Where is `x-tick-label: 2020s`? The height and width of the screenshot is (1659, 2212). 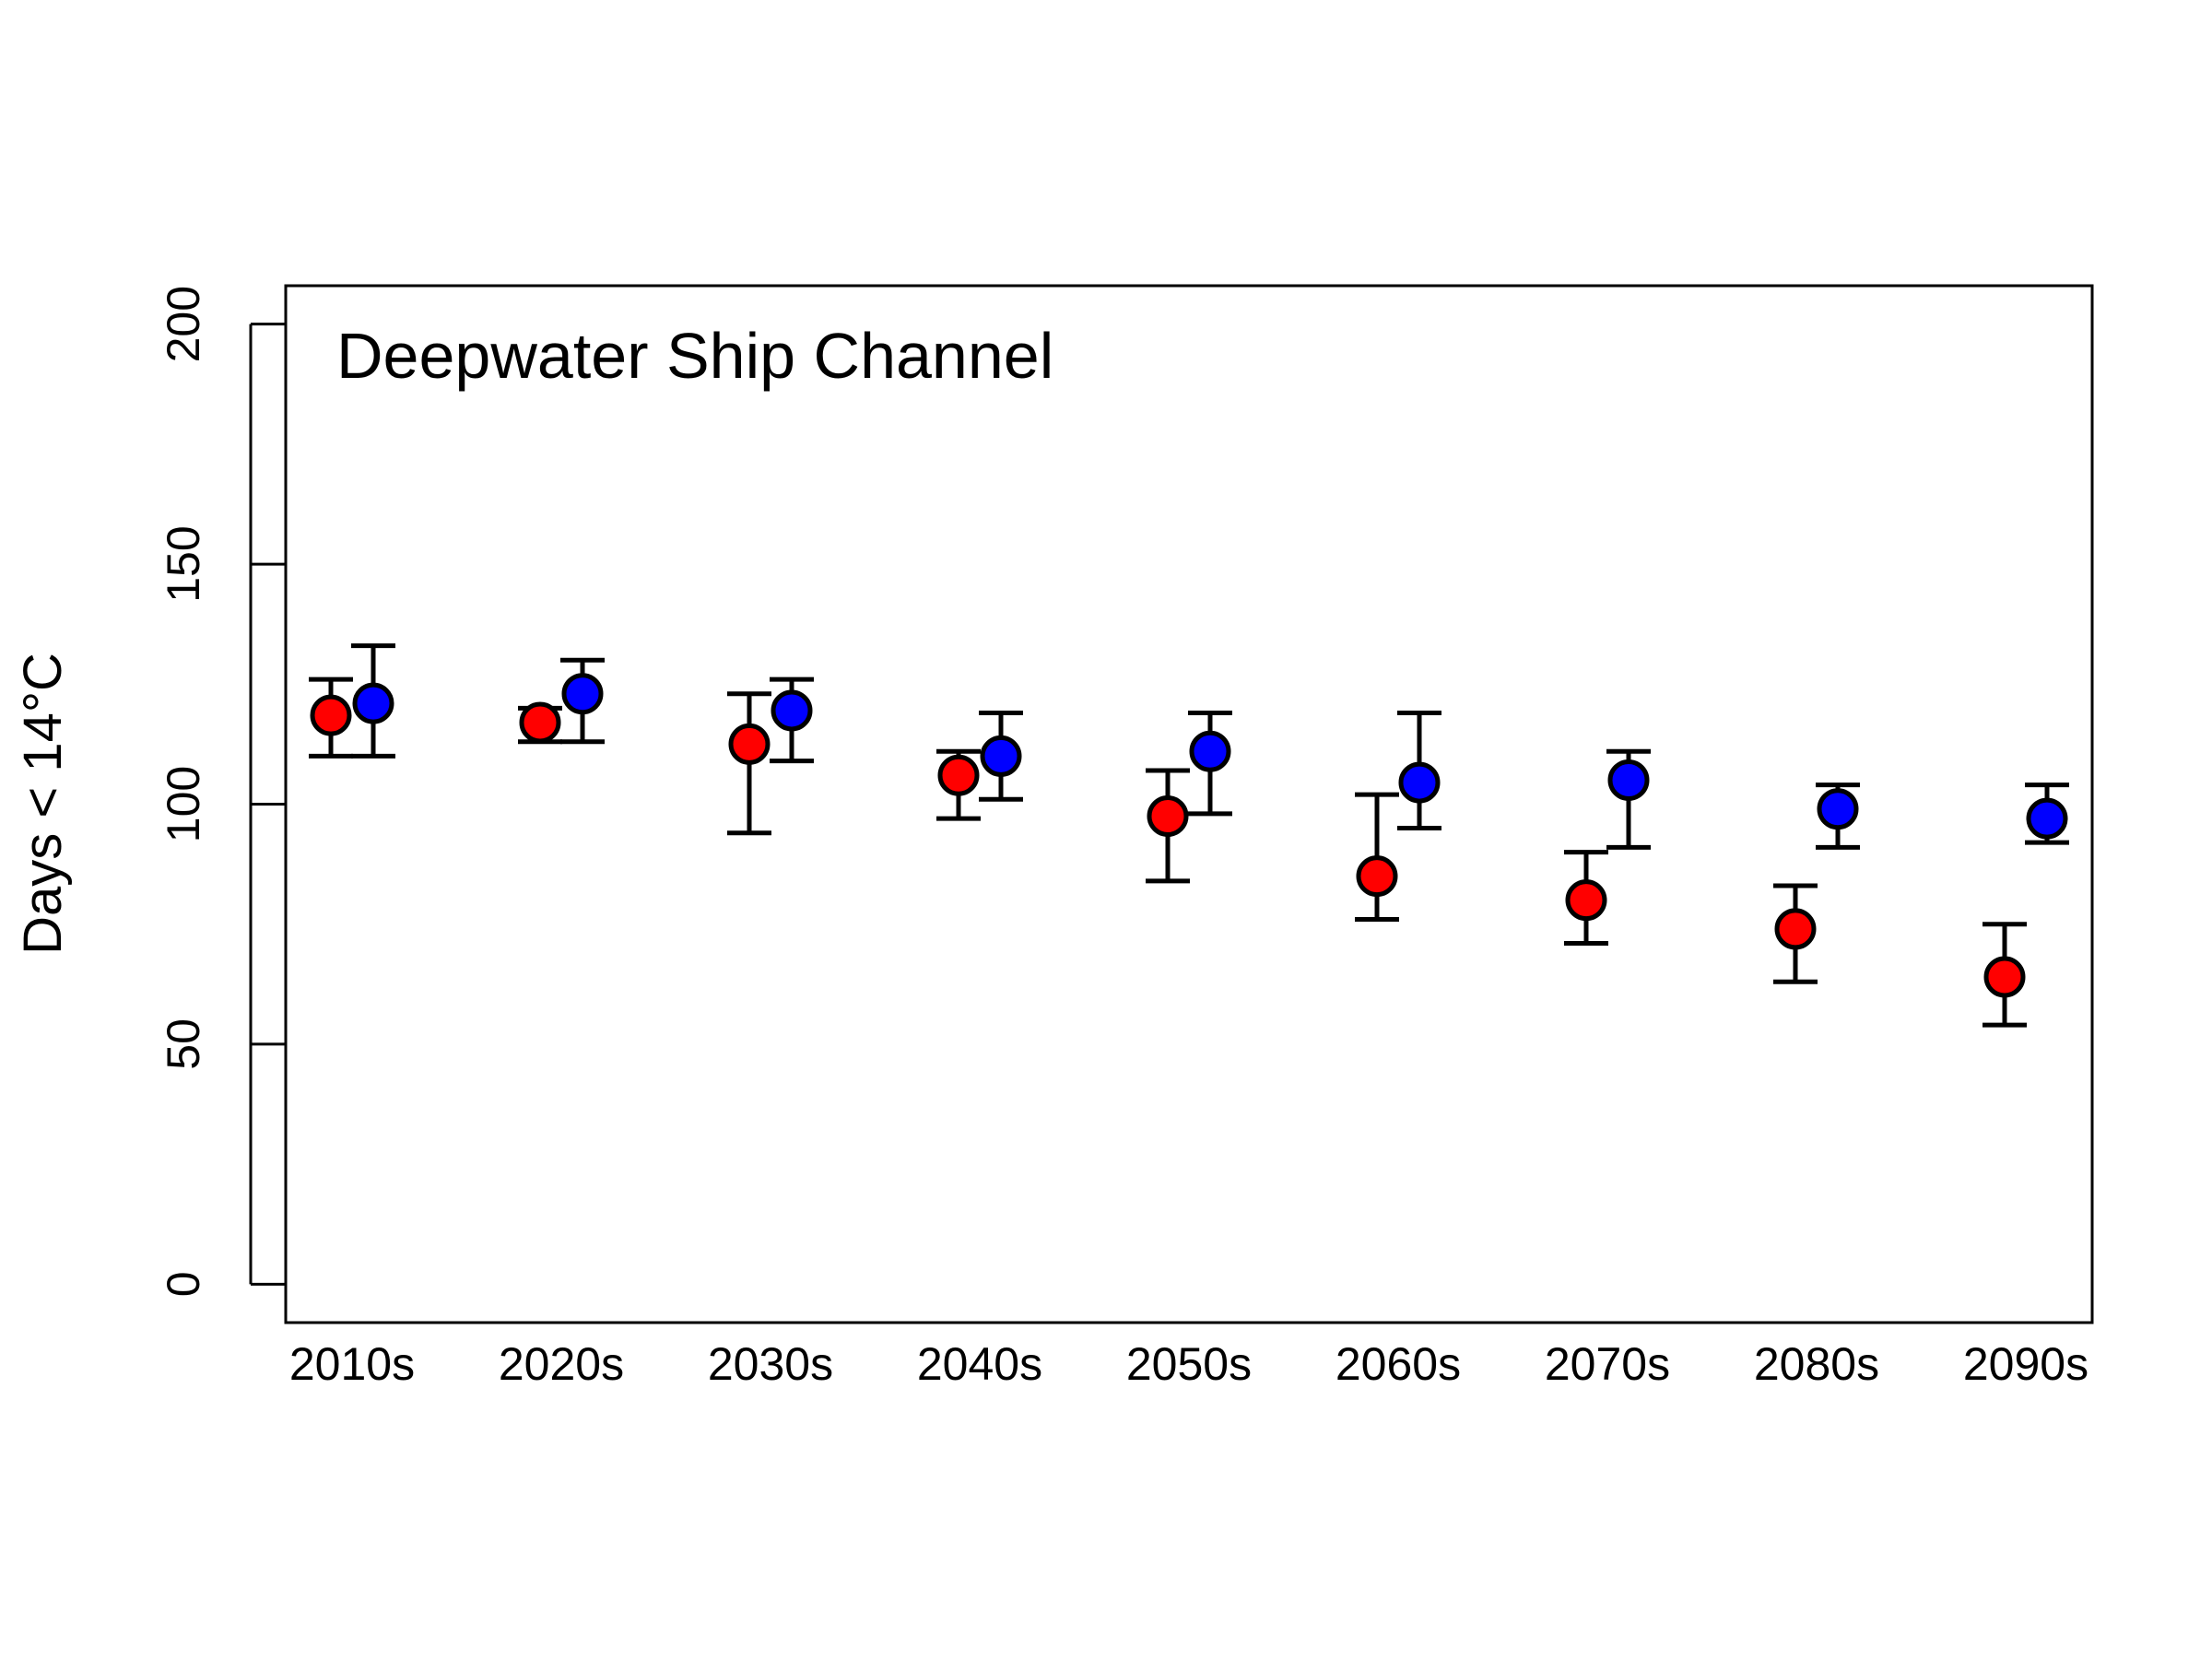 x-tick-label: 2020s is located at coordinates (561, 1364).